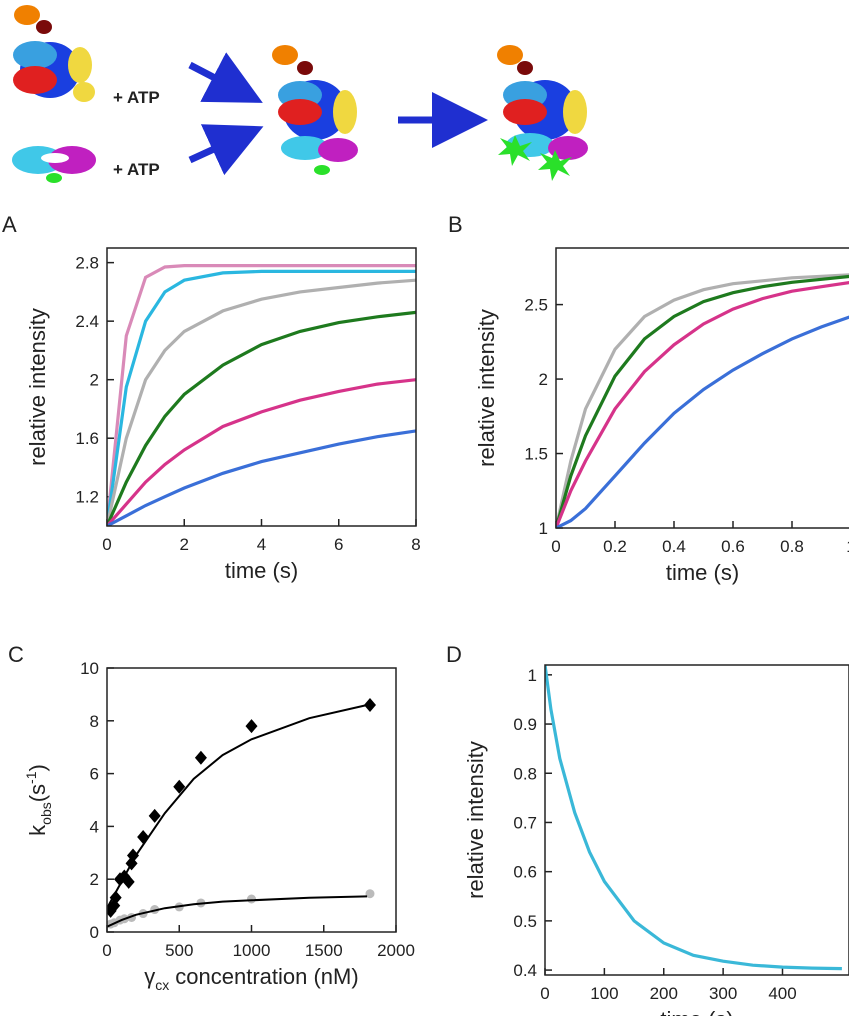 This screenshot has width=849, height=1016. Describe the element at coordinates (87, 497) in the screenshot. I see `y-tick-label: 1.2` at that location.